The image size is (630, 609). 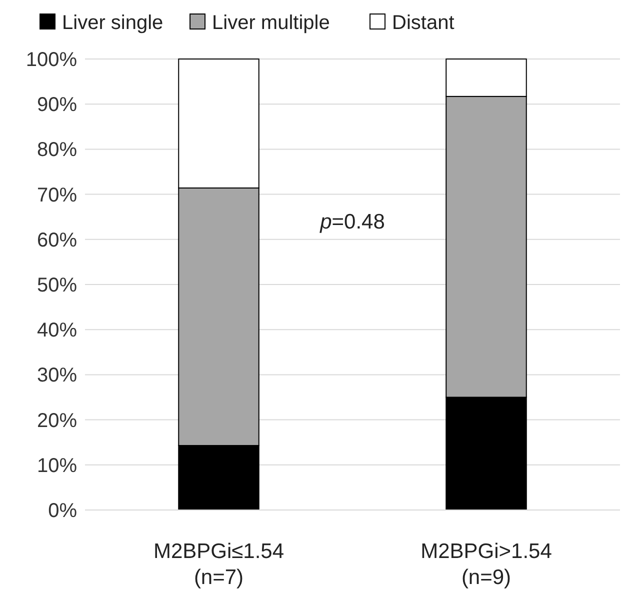 What do you see at coordinates (57, 465) in the screenshot?
I see `y-tick-label: 10%` at bounding box center [57, 465].